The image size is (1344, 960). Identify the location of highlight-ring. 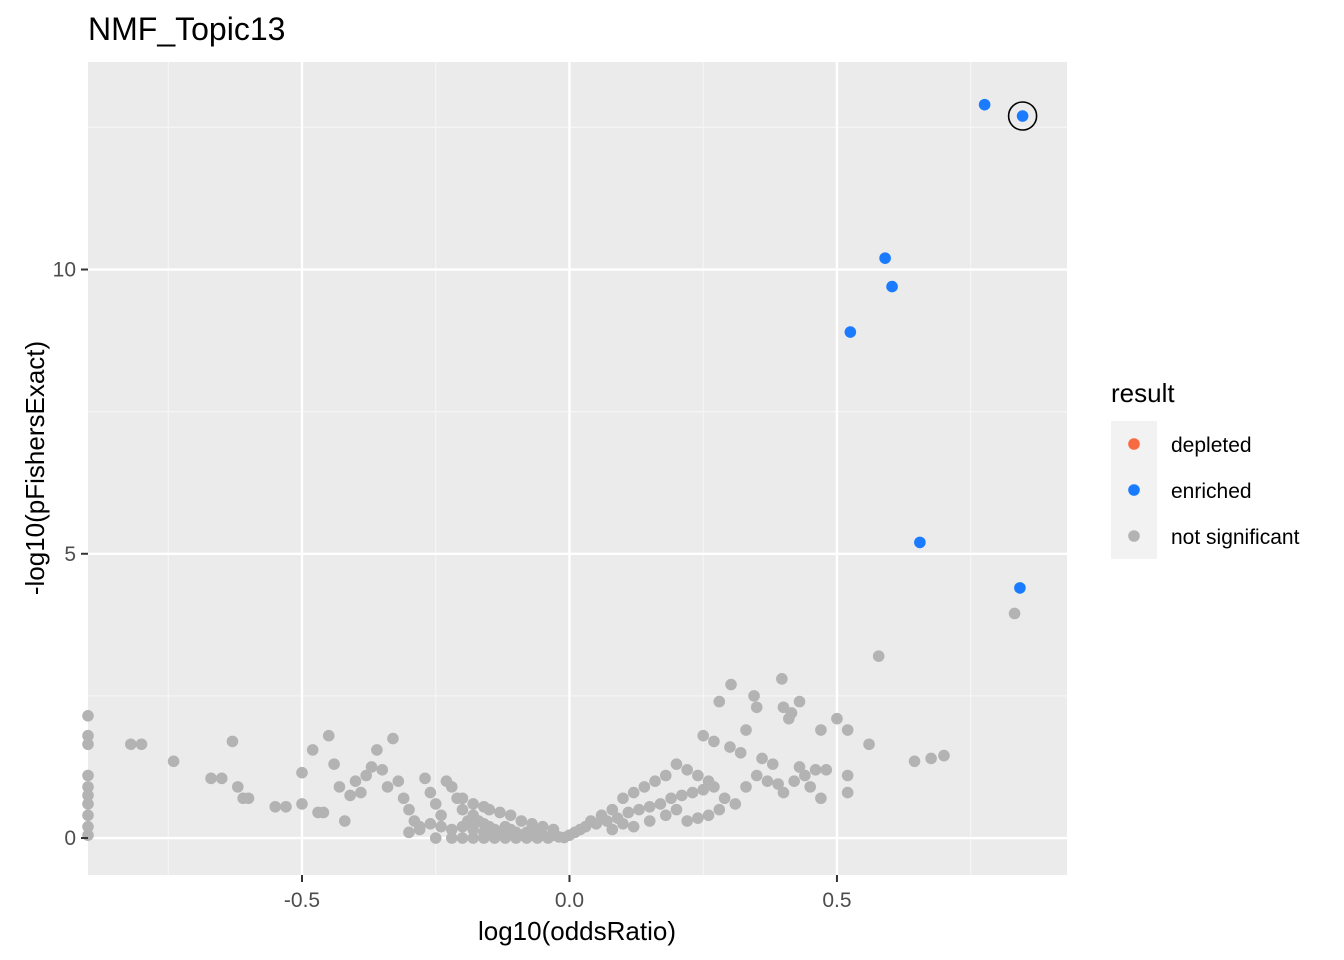
(1022, 116).